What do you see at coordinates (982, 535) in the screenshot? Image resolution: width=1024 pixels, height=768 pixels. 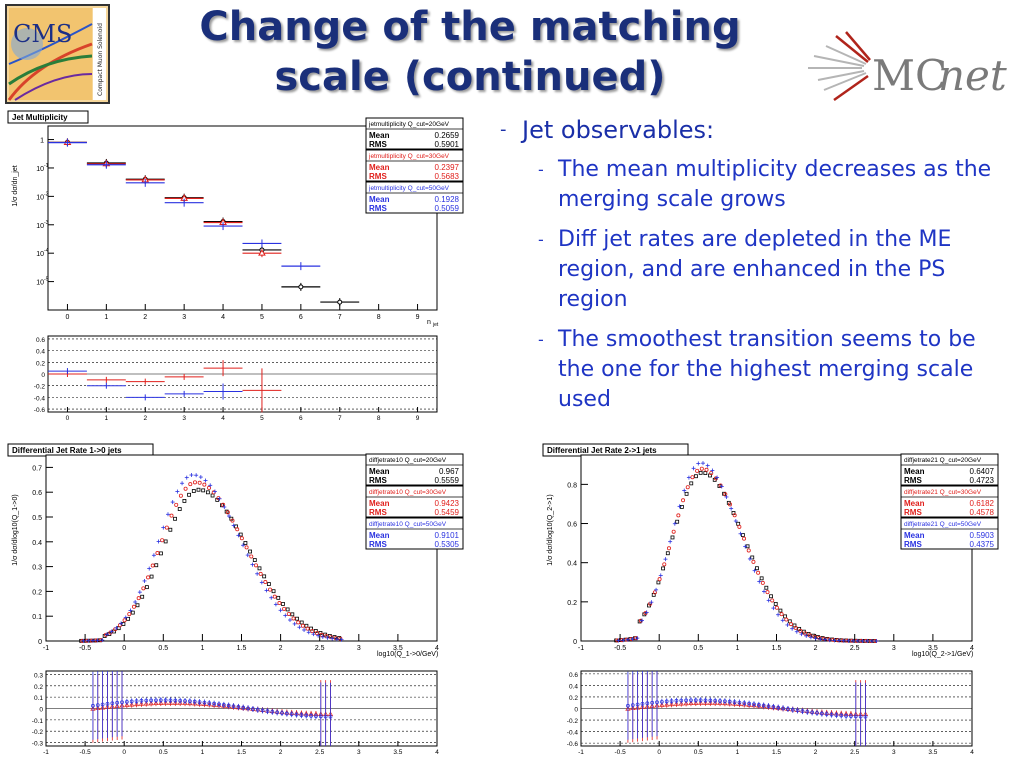 I see `stat-mean-value: 0.5903` at bounding box center [982, 535].